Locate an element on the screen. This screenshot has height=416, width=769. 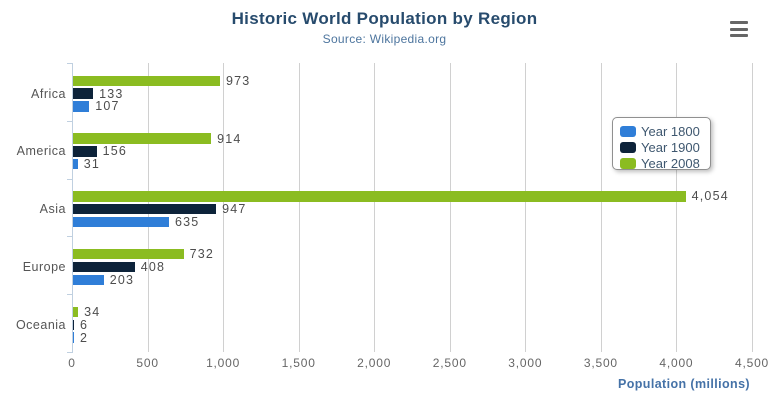
x-tick-label-3-000: 3,000 is located at coordinates (525, 363).